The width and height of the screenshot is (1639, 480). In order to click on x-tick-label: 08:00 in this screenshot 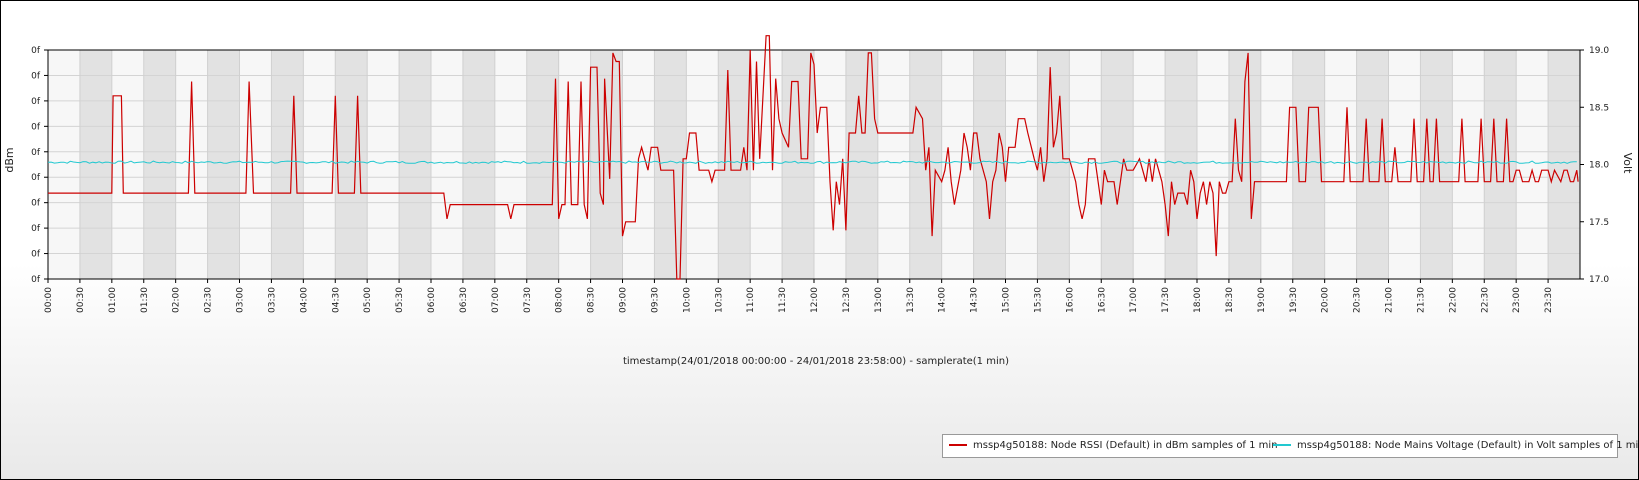, I will do `click(560, 300)`.